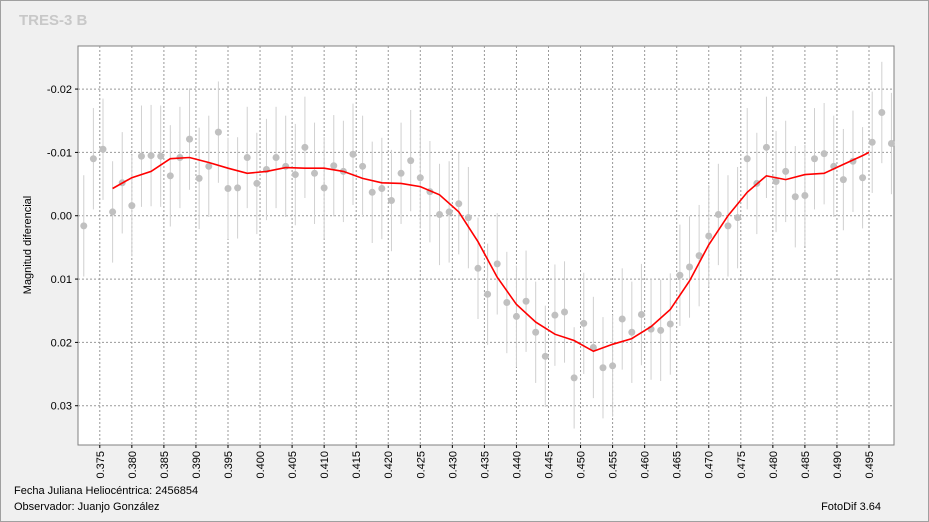  What do you see at coordinates (646, 465) in the screenshot?
I see `x-tick-label: 0.460` at bounding box center [646, 465].